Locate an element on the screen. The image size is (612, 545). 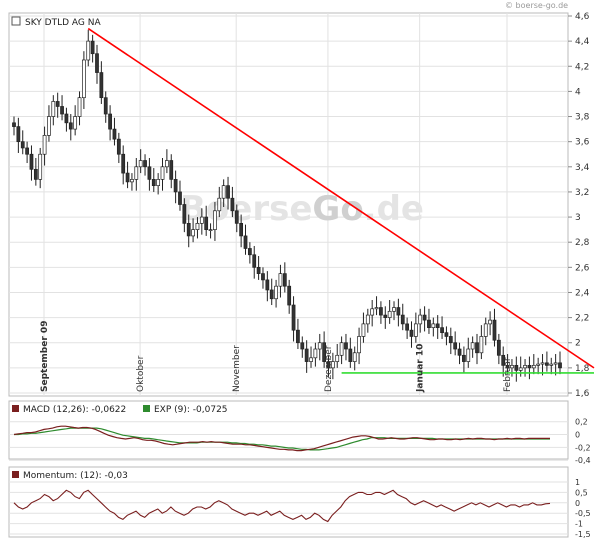
month-label: Dezember is located at coordinates (329, 368).